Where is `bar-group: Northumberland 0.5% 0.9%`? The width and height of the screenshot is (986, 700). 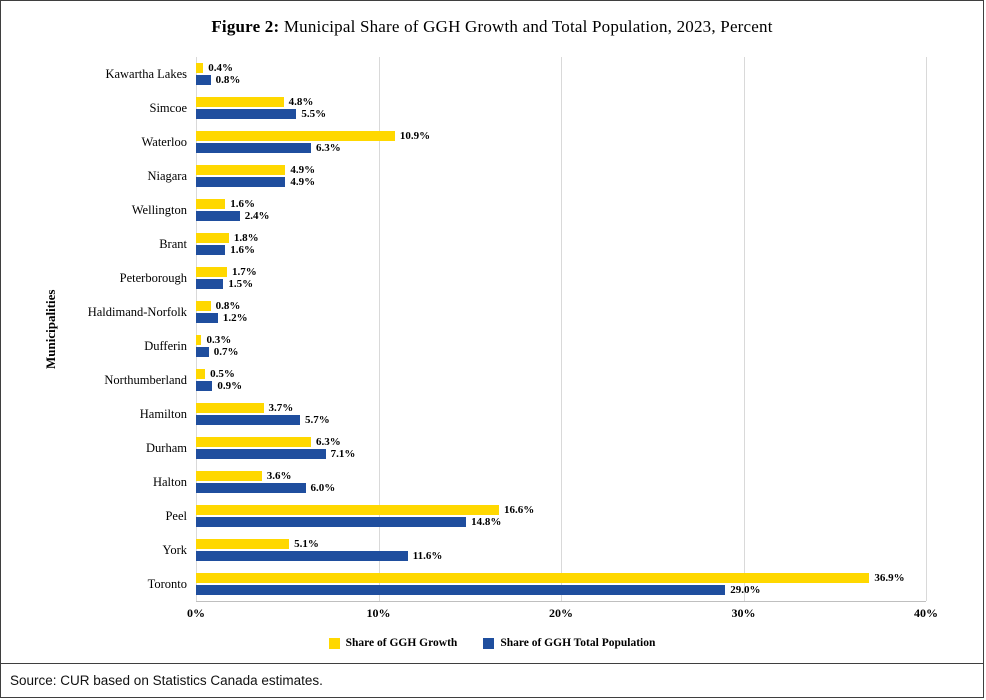 bar-group: Northumberland 0.5% 0.9% is located at coordinates (515, 380).